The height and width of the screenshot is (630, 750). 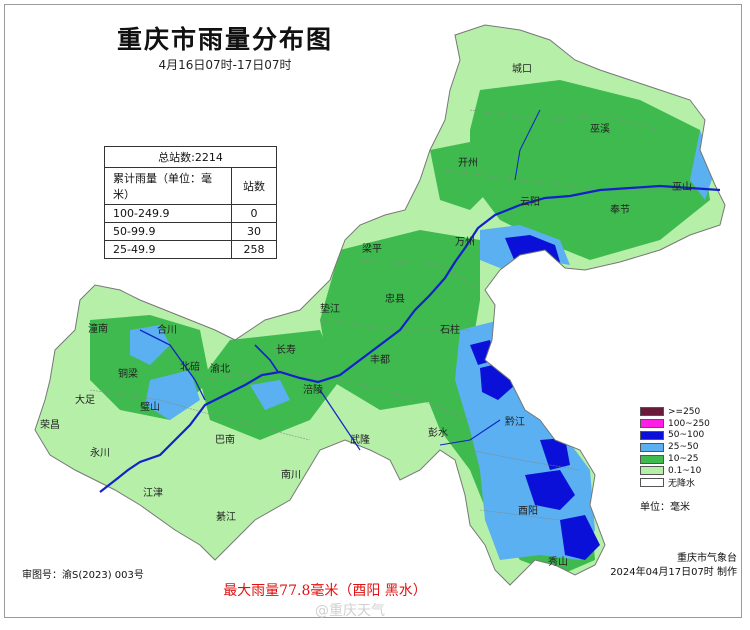 I want to click on legend-label: 50~100, so click(x=686, y=435).